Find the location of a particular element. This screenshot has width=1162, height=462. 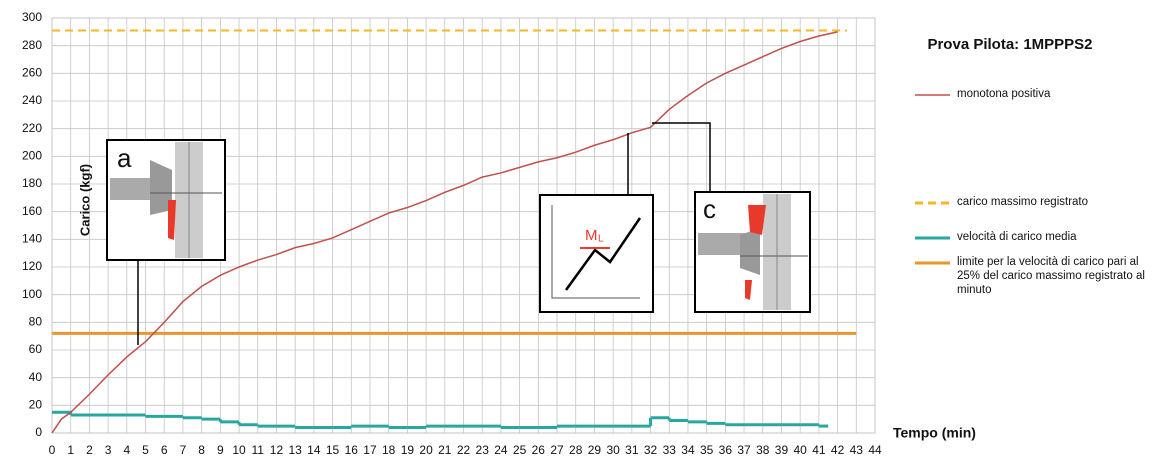

x-tick-label: 16 is located at coordinates (352, 450).